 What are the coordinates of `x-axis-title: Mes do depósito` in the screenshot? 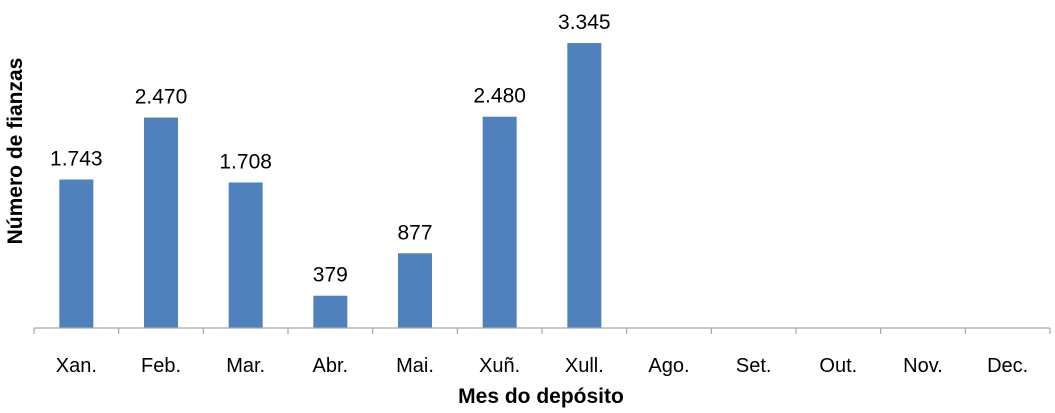 It's located at (541, 396).